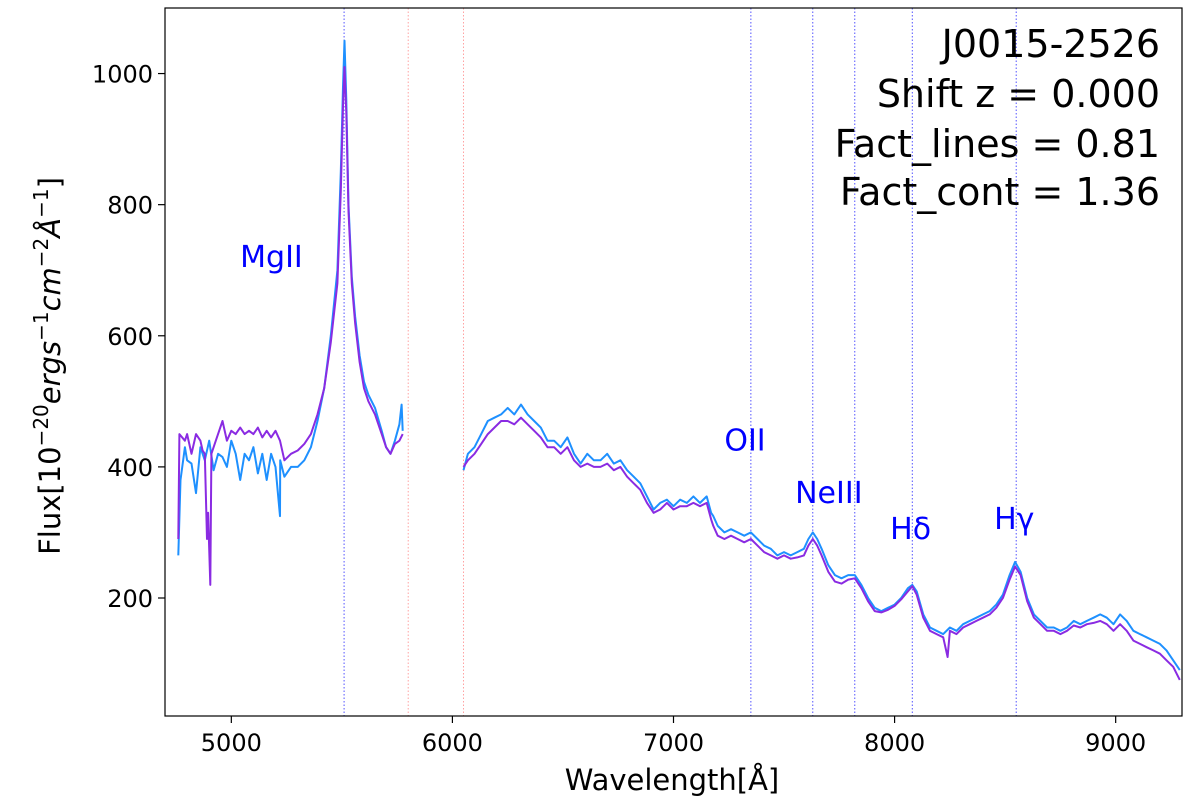  What do you see at coordinates (41, 252) in the screenshot?
I see `y-axis-label-exp3: −2` at bounding box center [41, 252].